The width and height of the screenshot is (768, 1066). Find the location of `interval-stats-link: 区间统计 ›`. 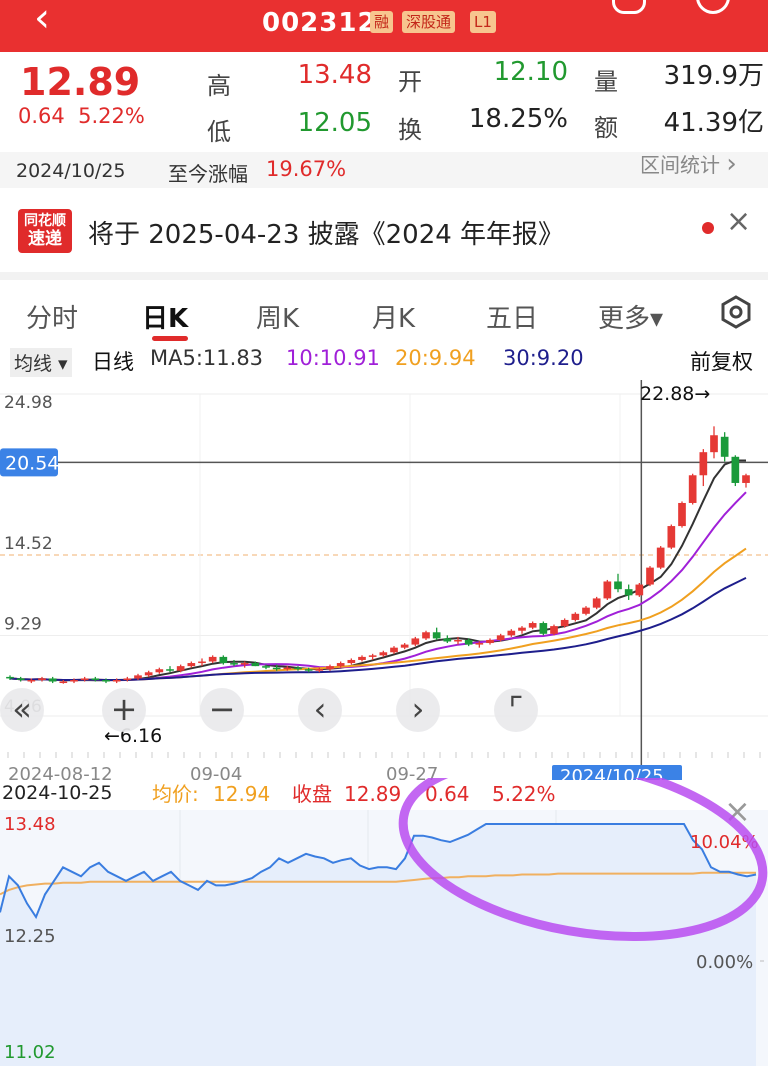

interval-stats-link: 区间统计 › is located at coordinates (688, 164).